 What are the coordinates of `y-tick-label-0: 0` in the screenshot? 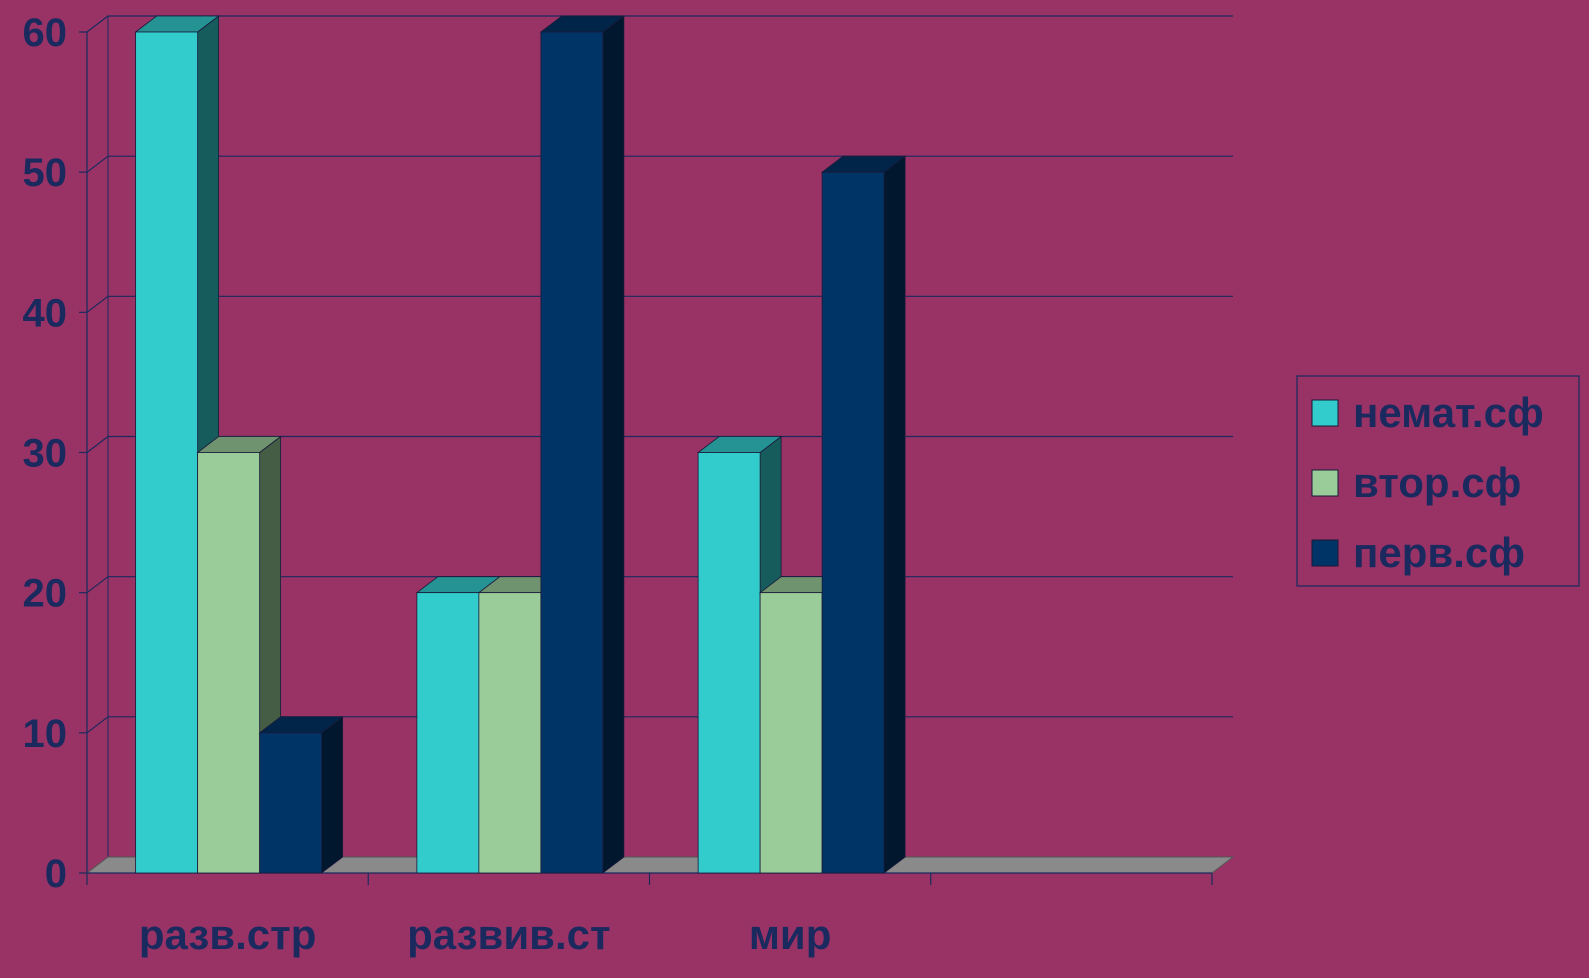 It's located at (56, 874).